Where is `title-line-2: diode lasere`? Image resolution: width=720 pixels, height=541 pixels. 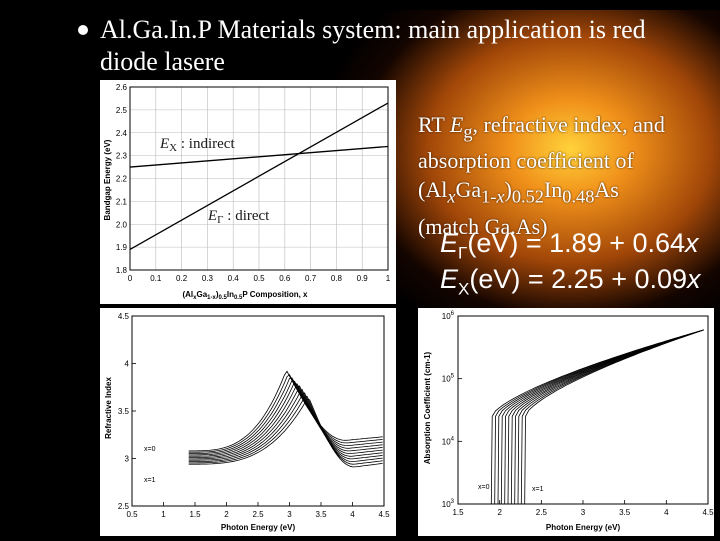
title-line-2: diode lasere is located at coordinates (162, 61).